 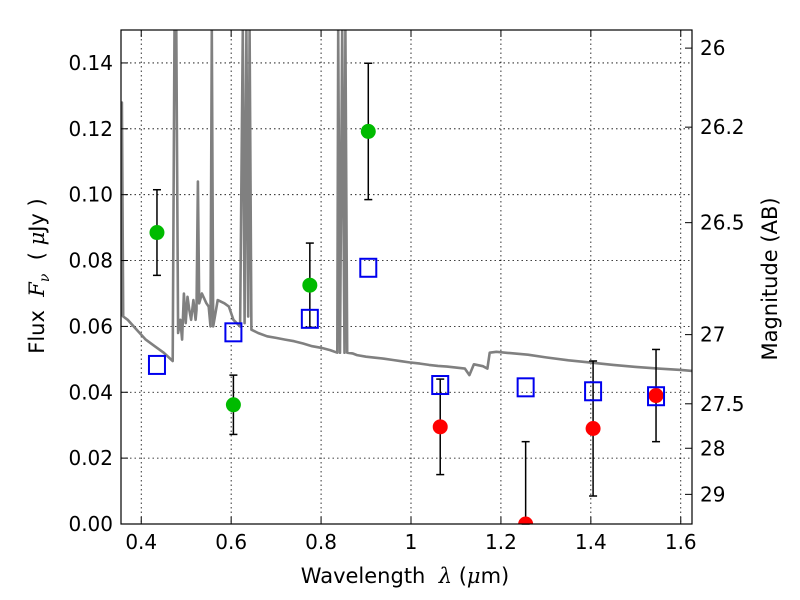 I want to click on x-tick-labels: 0.4 0.6 0.8 1 1.2 1.4 1.6, so click(x=410, y=542).